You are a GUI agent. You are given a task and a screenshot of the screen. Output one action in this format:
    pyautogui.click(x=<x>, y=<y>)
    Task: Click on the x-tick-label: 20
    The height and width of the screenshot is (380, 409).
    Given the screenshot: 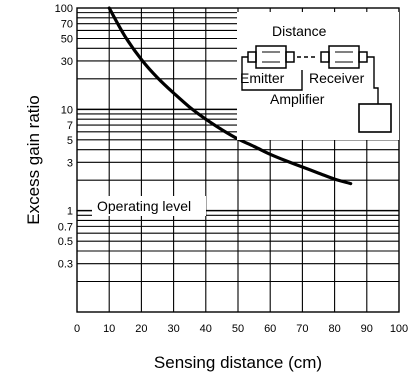 What is the action you would take?
    pyautogui.click(x=141, y=329)
    